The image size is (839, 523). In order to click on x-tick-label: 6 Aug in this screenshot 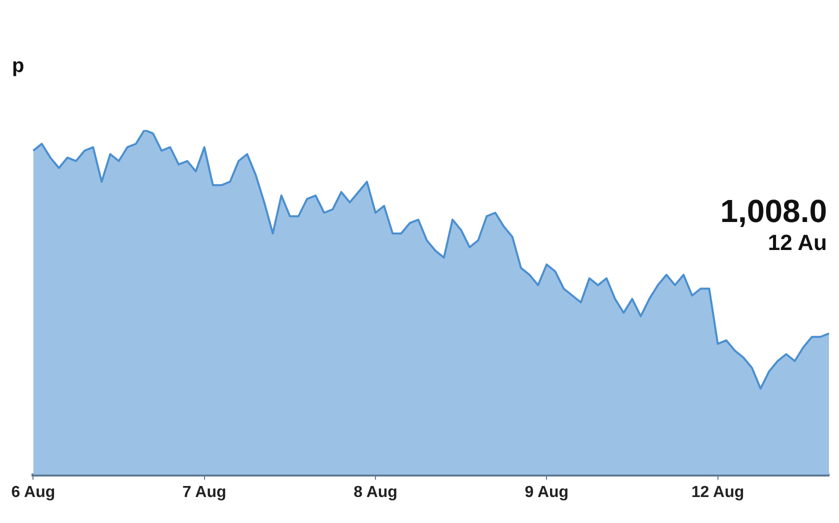, I will do `click(33, 492)`.